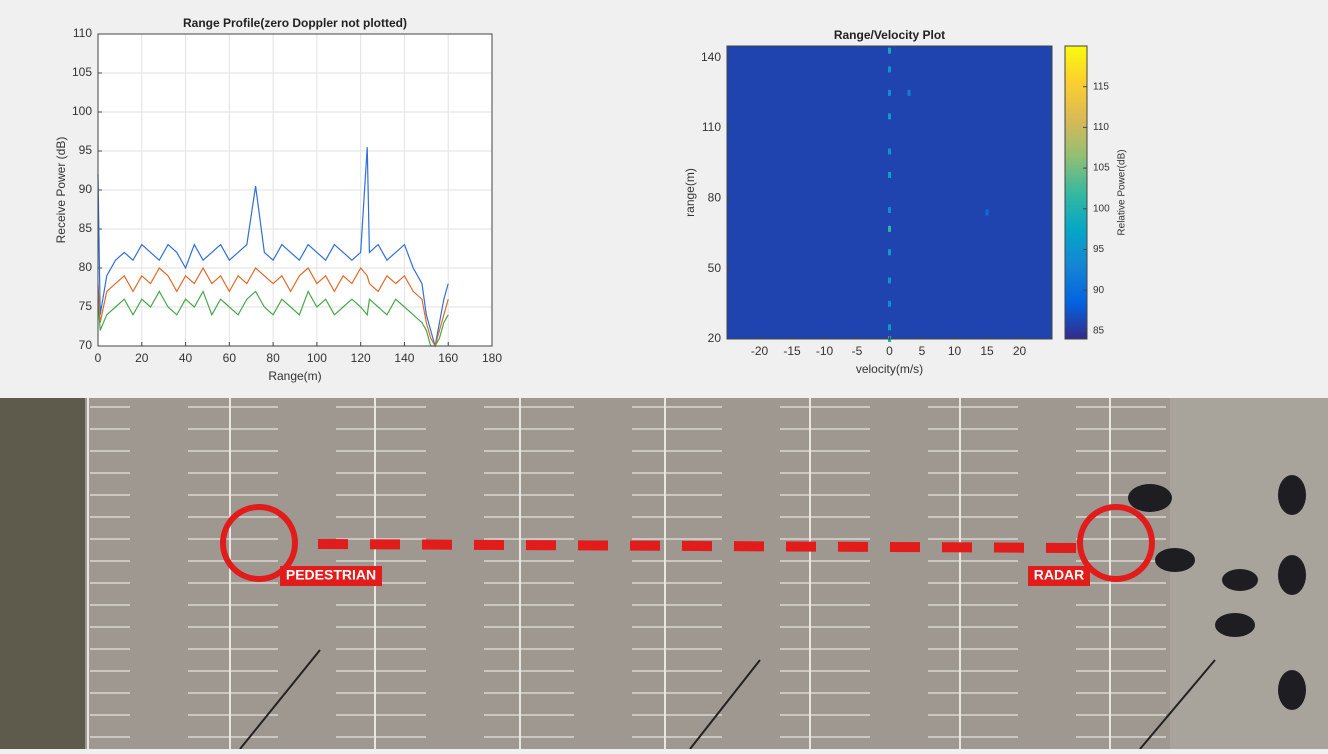 The width and height of the screenshot is (1328, 754). I want to click on x-tick-label: 40, so click(186, 358).